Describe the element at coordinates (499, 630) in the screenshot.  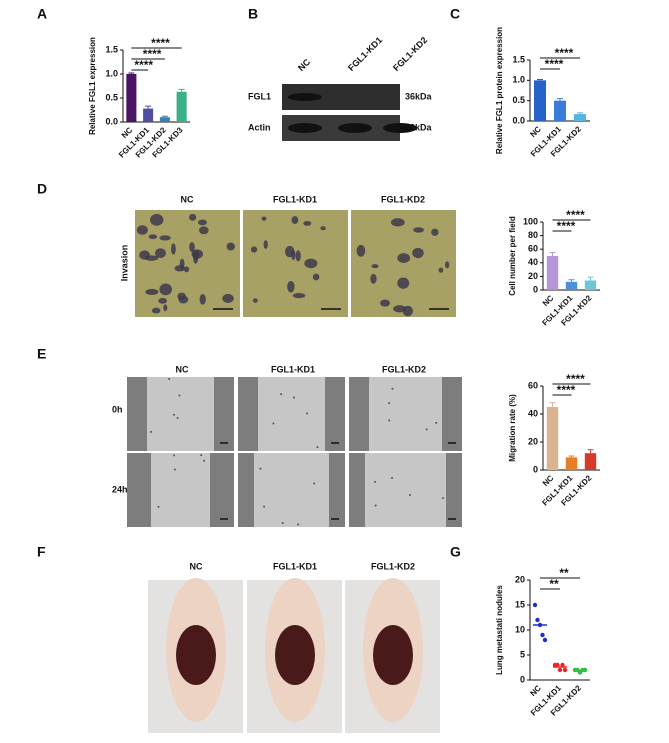
I see `y-axis-title: Lung metastati nodules` at that location.